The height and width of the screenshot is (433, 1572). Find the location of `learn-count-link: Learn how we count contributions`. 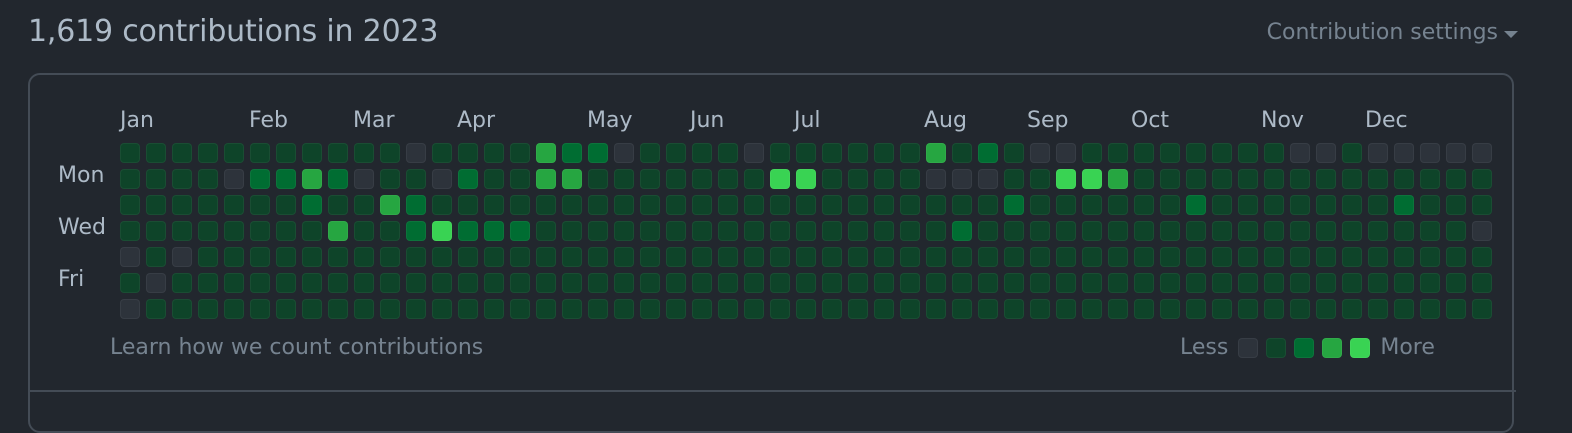

learn-count-link: Learn how we count contributions is located at coordinates (297, 347).